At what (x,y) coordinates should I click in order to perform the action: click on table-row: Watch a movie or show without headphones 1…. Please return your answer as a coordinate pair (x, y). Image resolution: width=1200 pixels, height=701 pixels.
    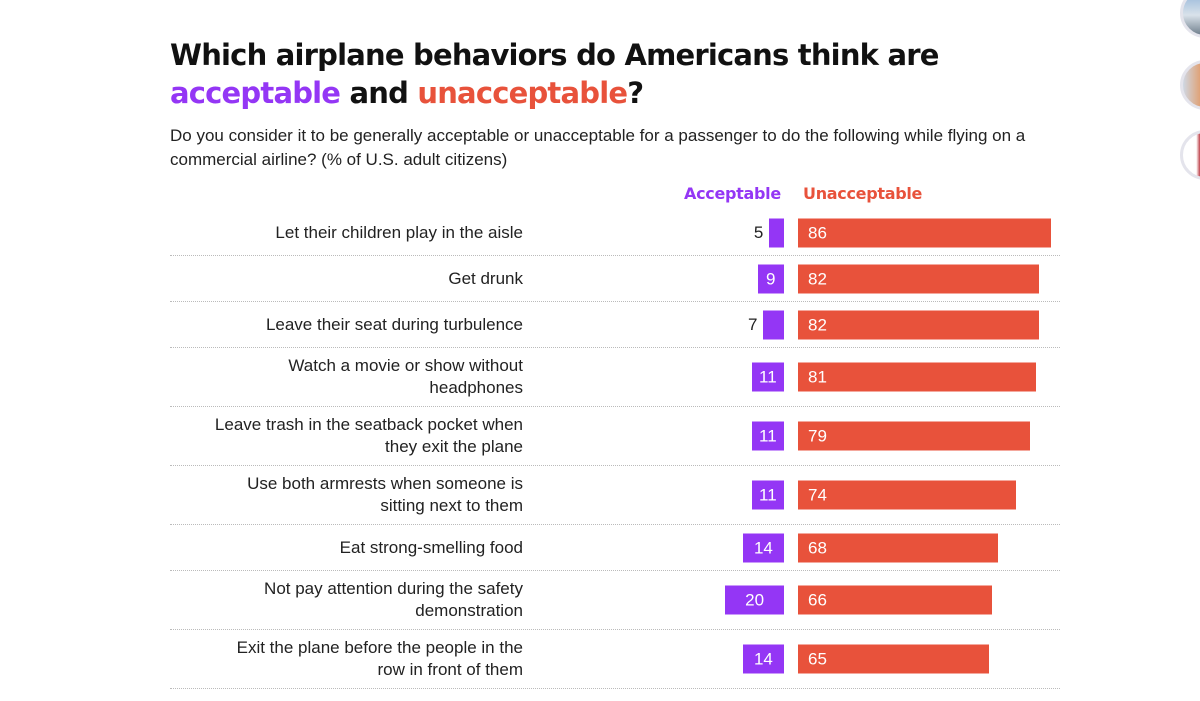
    Looking at the image, I should click on (615, 377).